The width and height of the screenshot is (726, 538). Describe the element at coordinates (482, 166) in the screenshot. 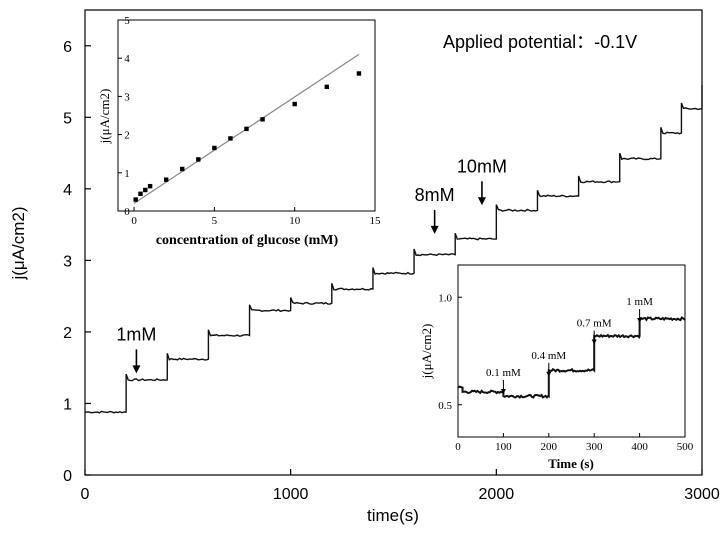

I see `main-arrow-label: 10mM` at that location.